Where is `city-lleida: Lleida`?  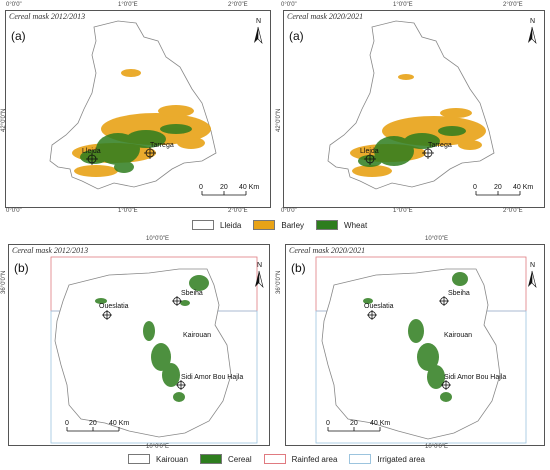
city-lleida: Lleida is located at coordinates (91, 156).